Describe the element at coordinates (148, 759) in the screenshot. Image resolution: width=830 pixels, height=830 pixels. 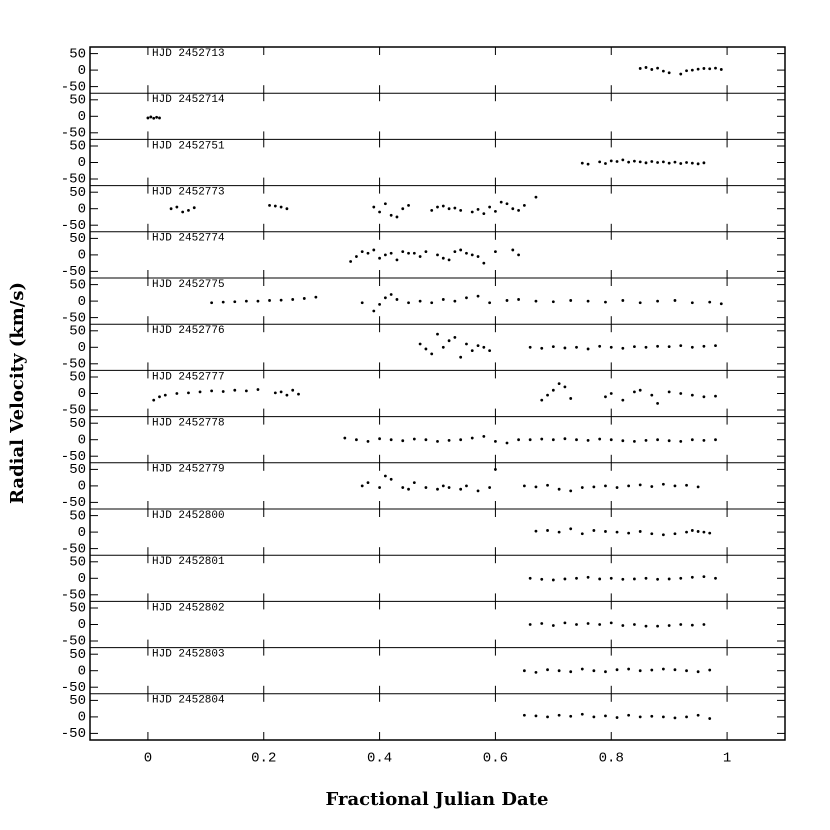
I see `x-tick-label: 0` at that location.